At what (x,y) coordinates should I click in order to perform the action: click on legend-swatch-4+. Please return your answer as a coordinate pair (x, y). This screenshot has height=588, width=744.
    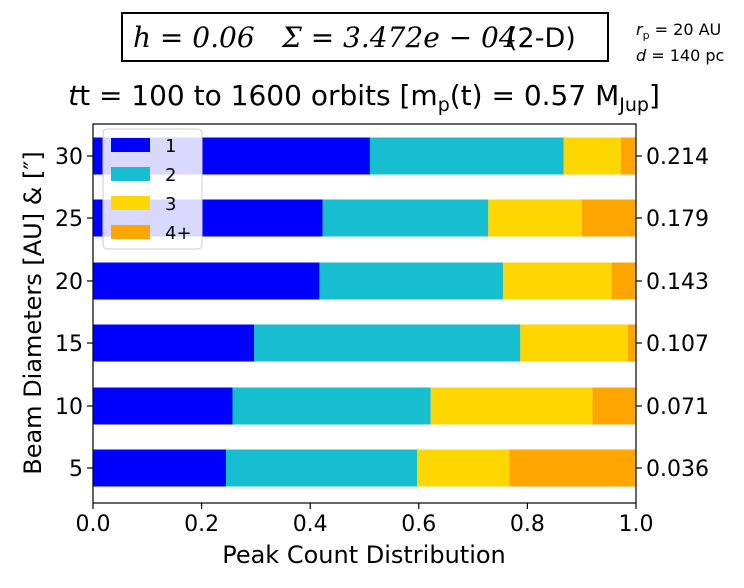
    Looking at the image, I should click on (130, 232).